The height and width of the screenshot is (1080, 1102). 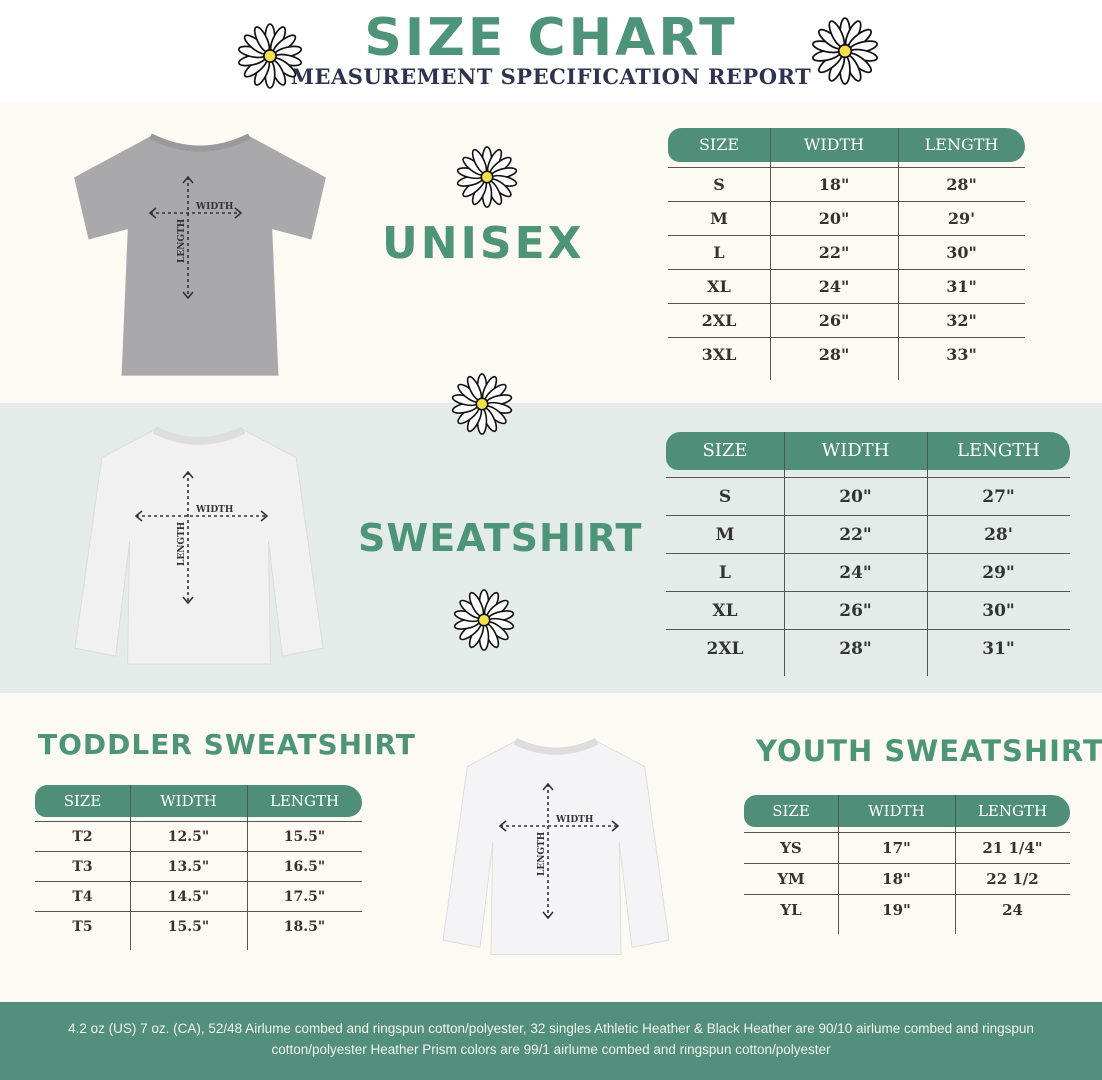 What do you see at coordinates (1012, 848) in the screenshot?
I see `length-cell: 21 1/4"` at bounding box center [1012, 848].